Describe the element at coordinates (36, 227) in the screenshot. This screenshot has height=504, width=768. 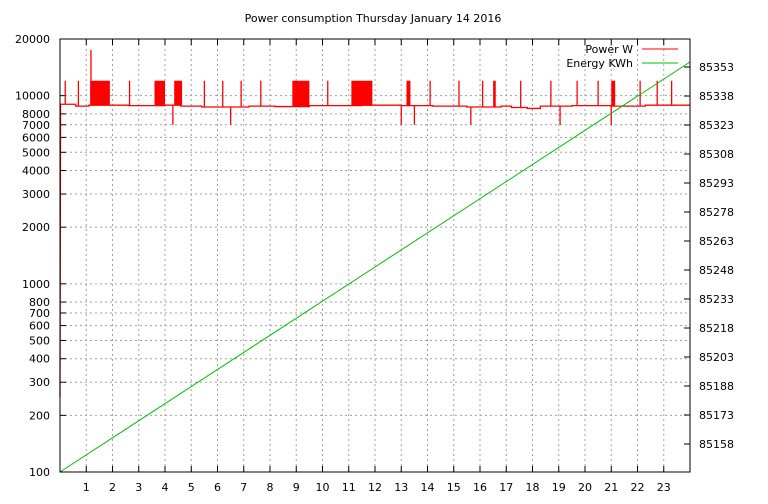
I see `y-tick-label: 2000` at that location.